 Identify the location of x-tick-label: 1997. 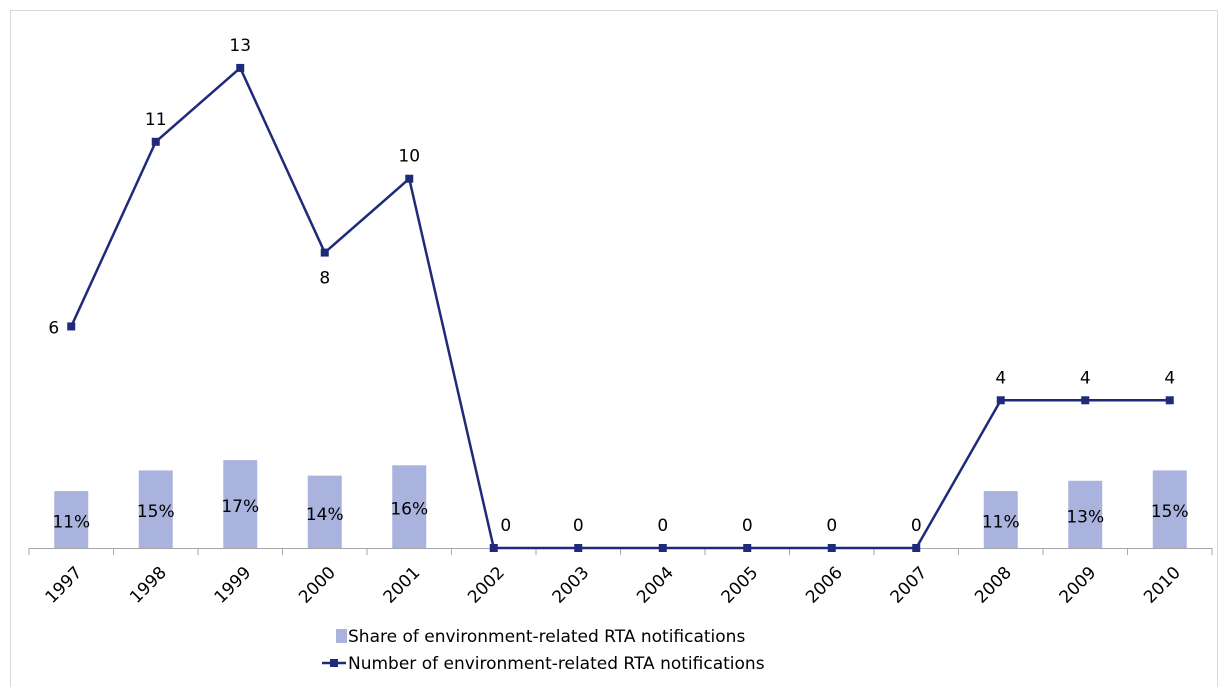
(64, 585).